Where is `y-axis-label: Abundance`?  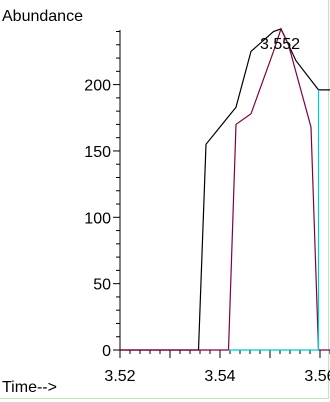 y-axis-label: Abundance is located at coordinates (42, 16).